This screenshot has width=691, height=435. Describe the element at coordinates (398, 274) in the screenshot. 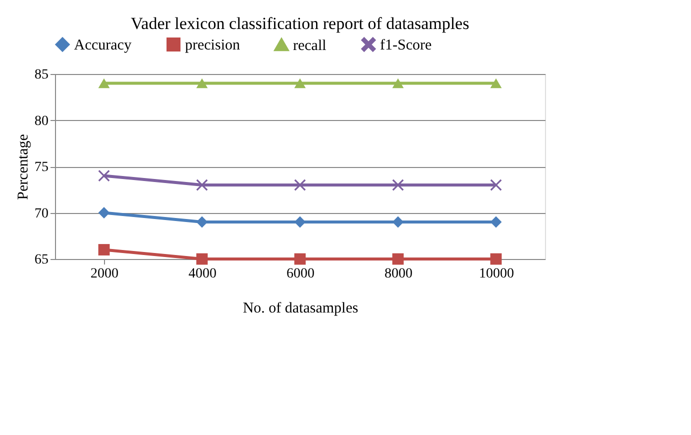

I see `x-tick-label: 8000` at that location.